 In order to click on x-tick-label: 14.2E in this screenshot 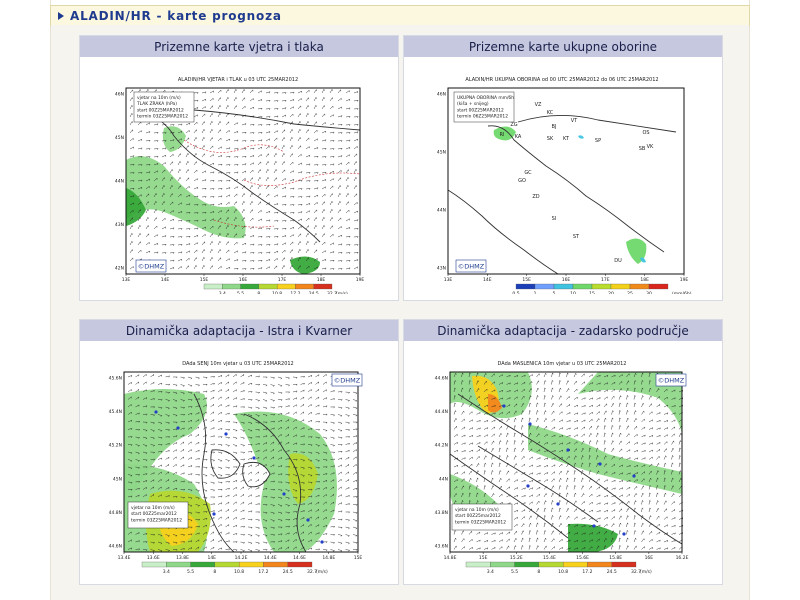, I will do `click(241, 558)`.